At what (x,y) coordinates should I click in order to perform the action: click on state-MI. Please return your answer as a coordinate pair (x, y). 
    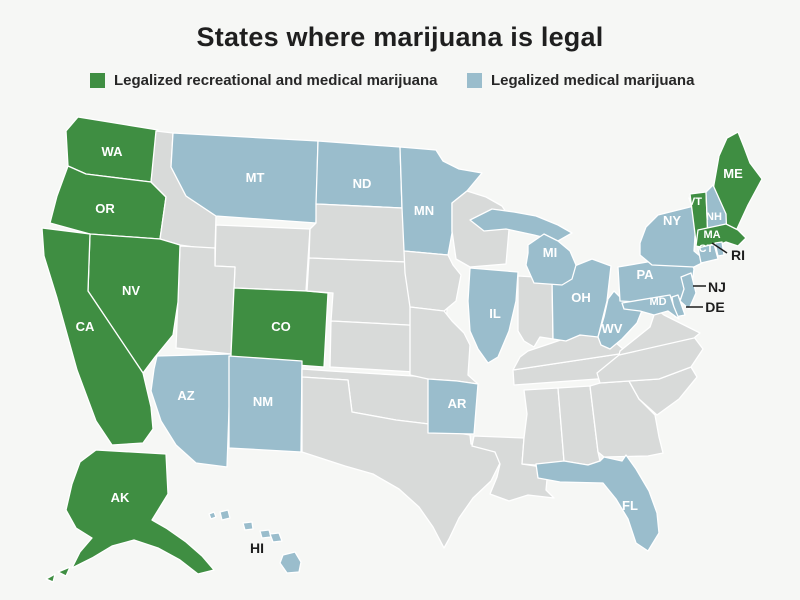
    Looking at the image, I should click on (523, 247).